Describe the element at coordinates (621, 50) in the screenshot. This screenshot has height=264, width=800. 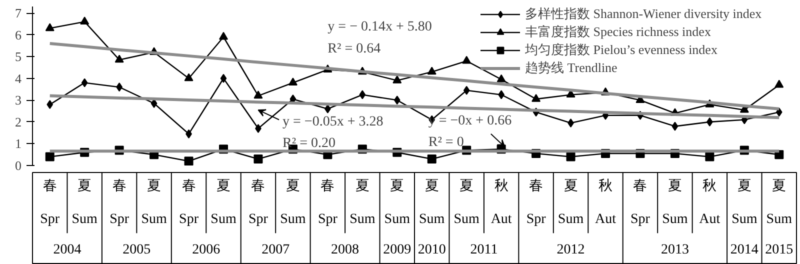
I see `legend-label: 均匀度指数 Pielou’s evenness index` at that location.